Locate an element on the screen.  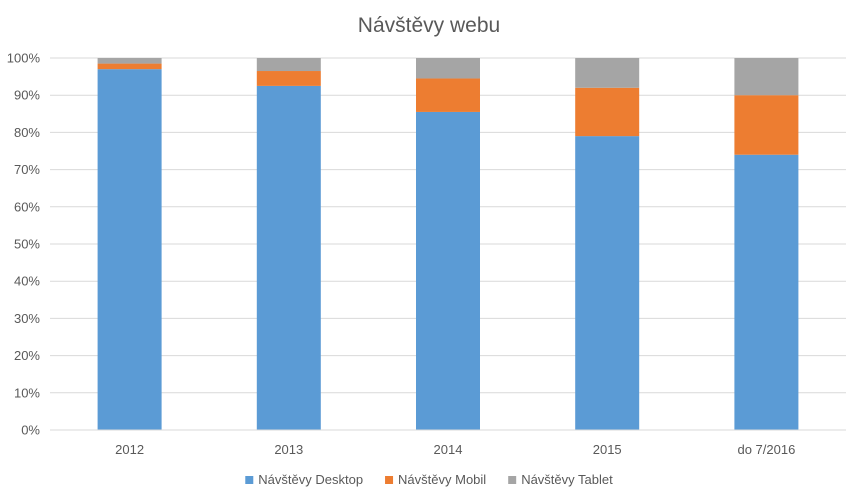
x-tick-label: 2013 is located at coordinates (288, 449).